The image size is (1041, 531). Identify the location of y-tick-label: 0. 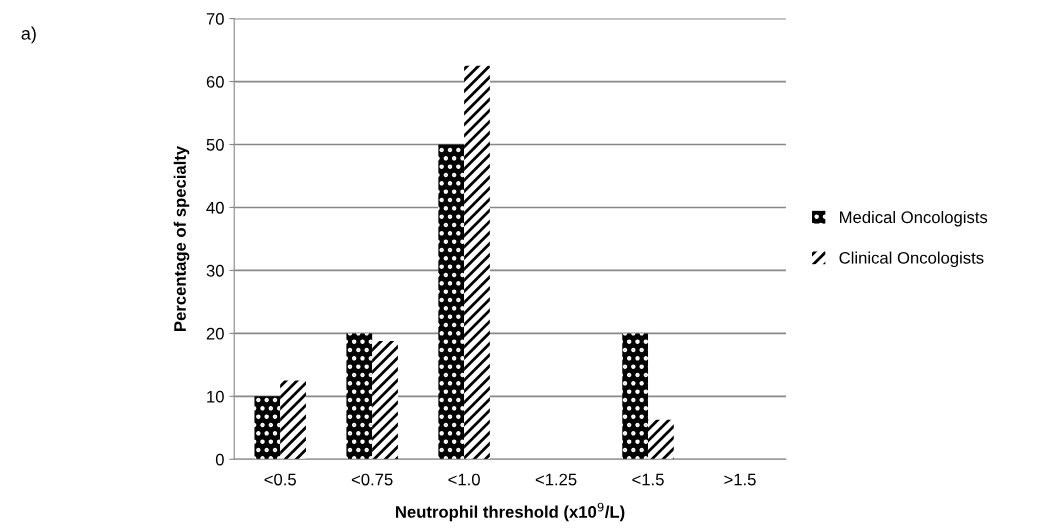
(219, 459).